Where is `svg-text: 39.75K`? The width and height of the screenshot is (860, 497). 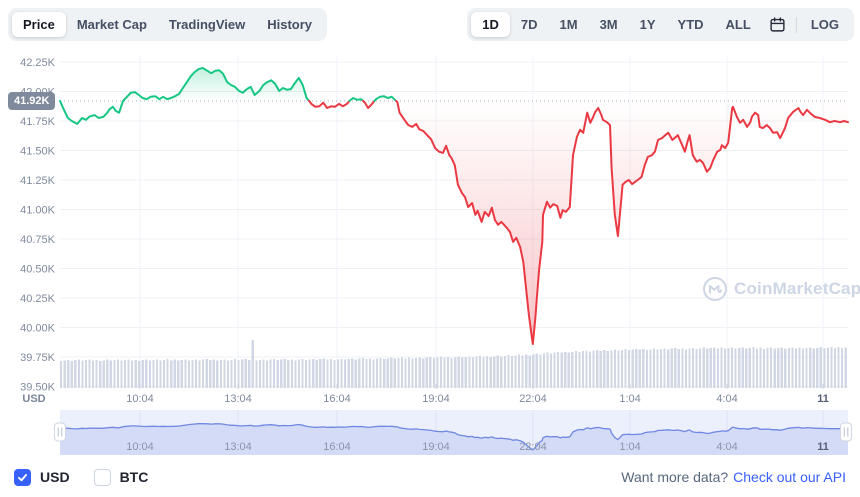
svg-text: 39.75K is located at coordinates (38, 358).